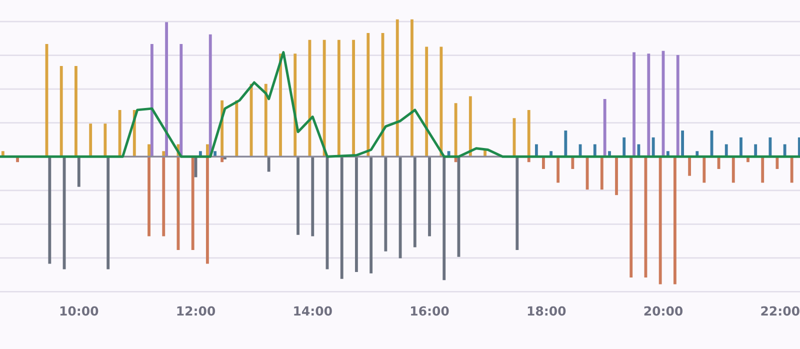 Image resolution: width=800 pixels, height=349 pixels. Describe the element at coordinates (79, 311) in the screenshot. I see `x-tick-label: 10:00` at that location.